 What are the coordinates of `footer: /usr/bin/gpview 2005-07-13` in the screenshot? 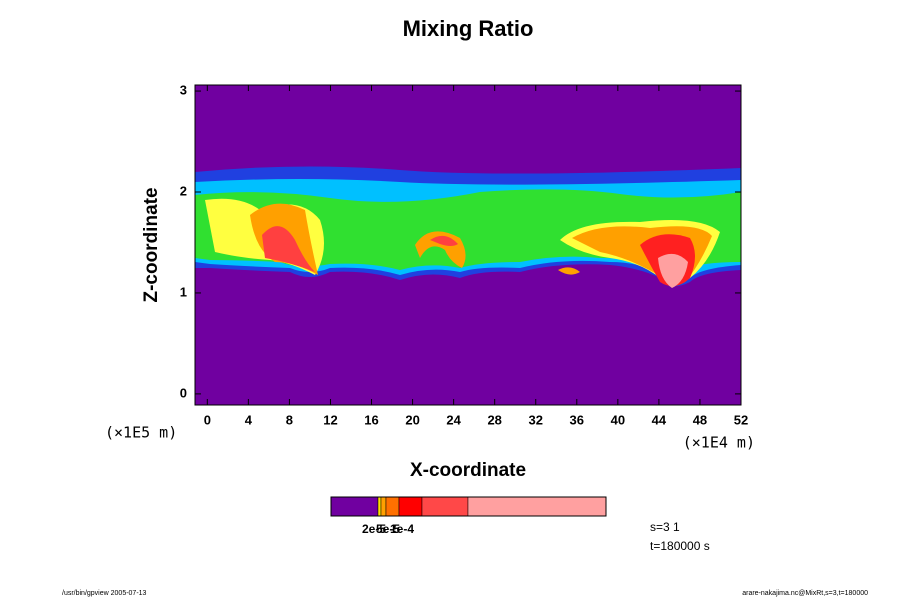 It's located at (104, 593).